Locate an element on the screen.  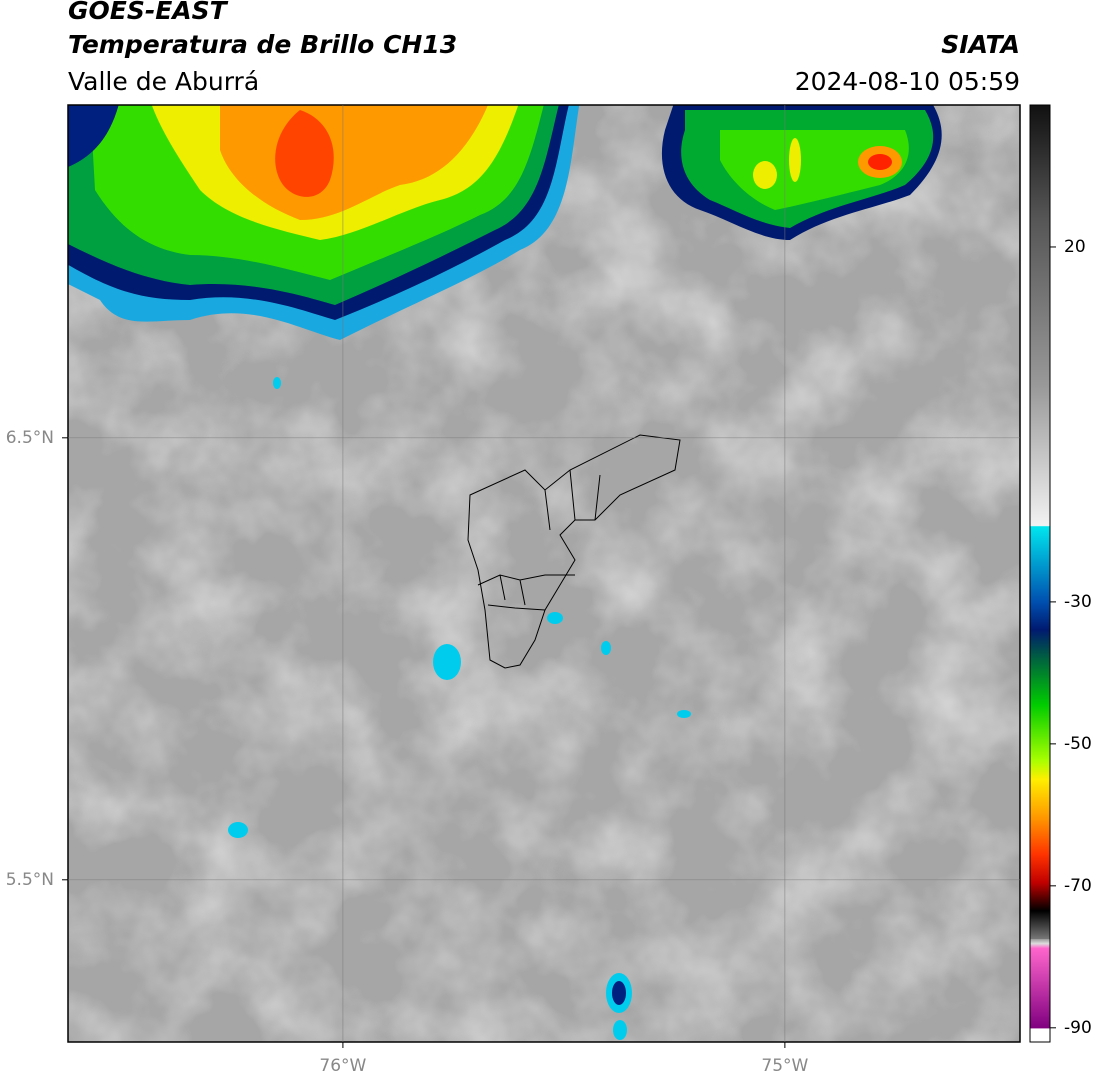
colorbar-tick-label: 20 is located at coordinates (1075, 247).